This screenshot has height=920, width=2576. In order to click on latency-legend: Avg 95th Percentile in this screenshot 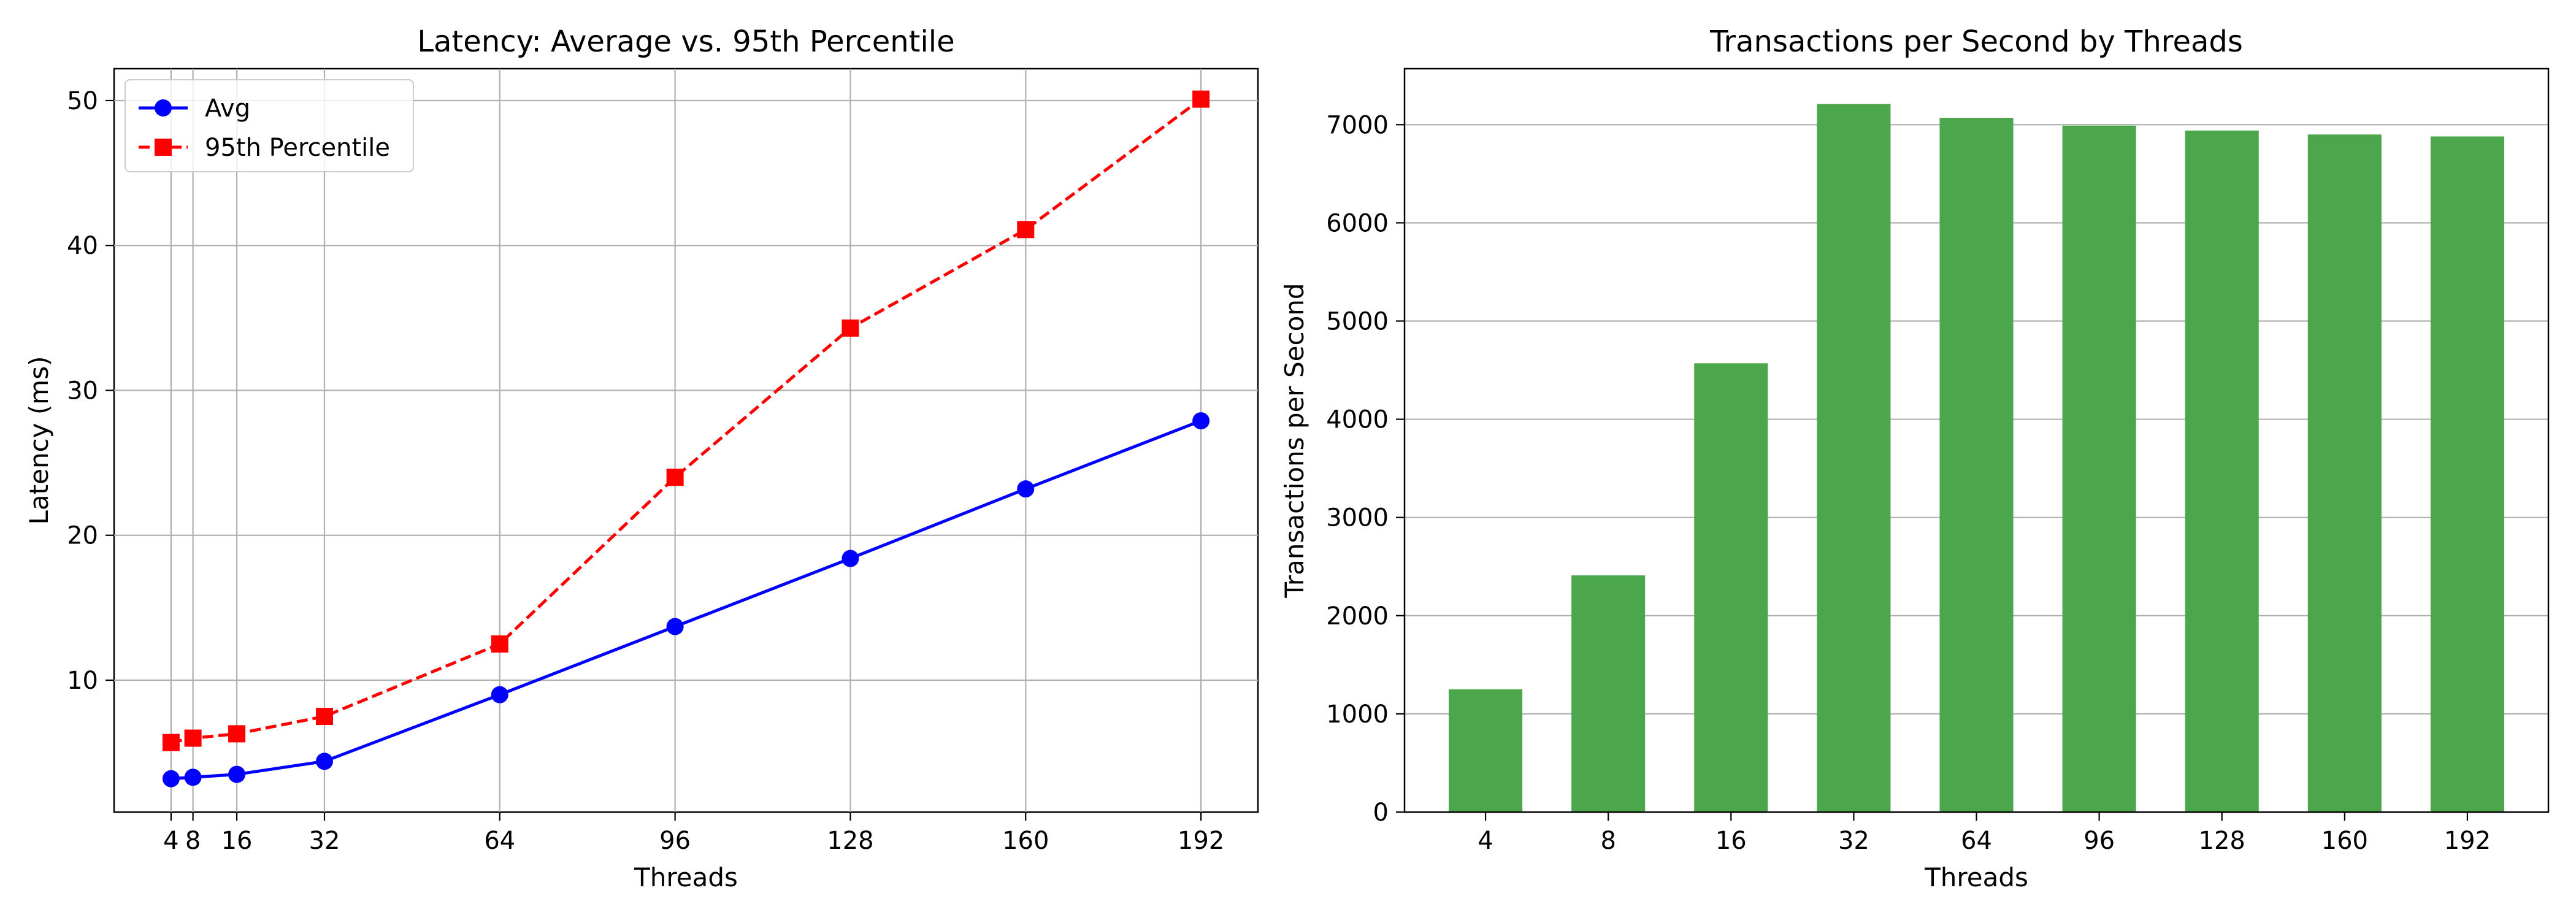, I will do `click(269, 125)`.